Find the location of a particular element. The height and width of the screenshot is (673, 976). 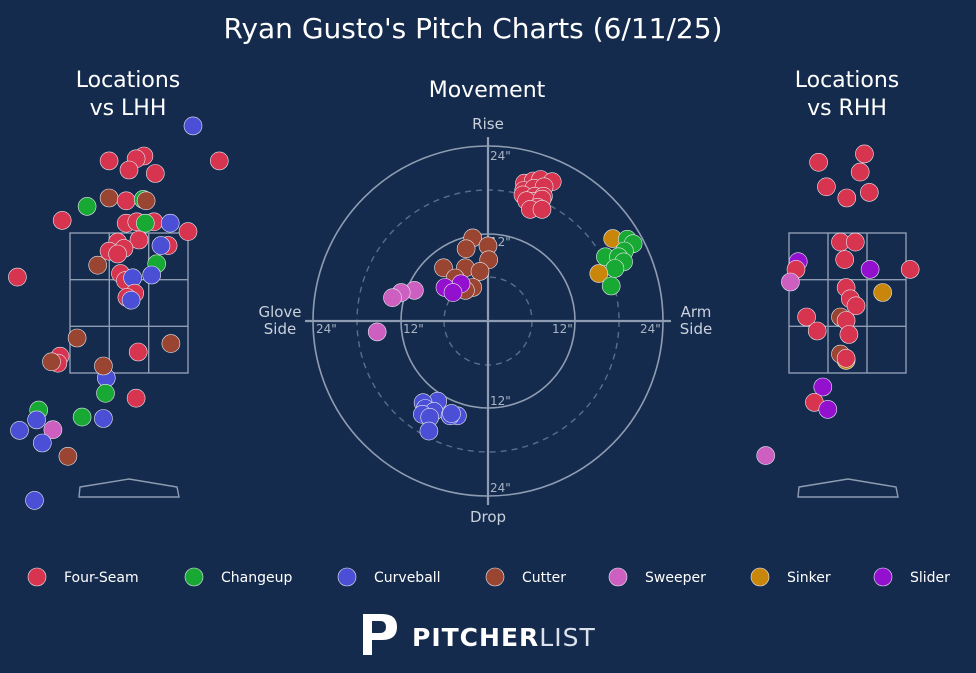

rhh-panel-title-line2: vs RHH is located at coordinates (847, 108).